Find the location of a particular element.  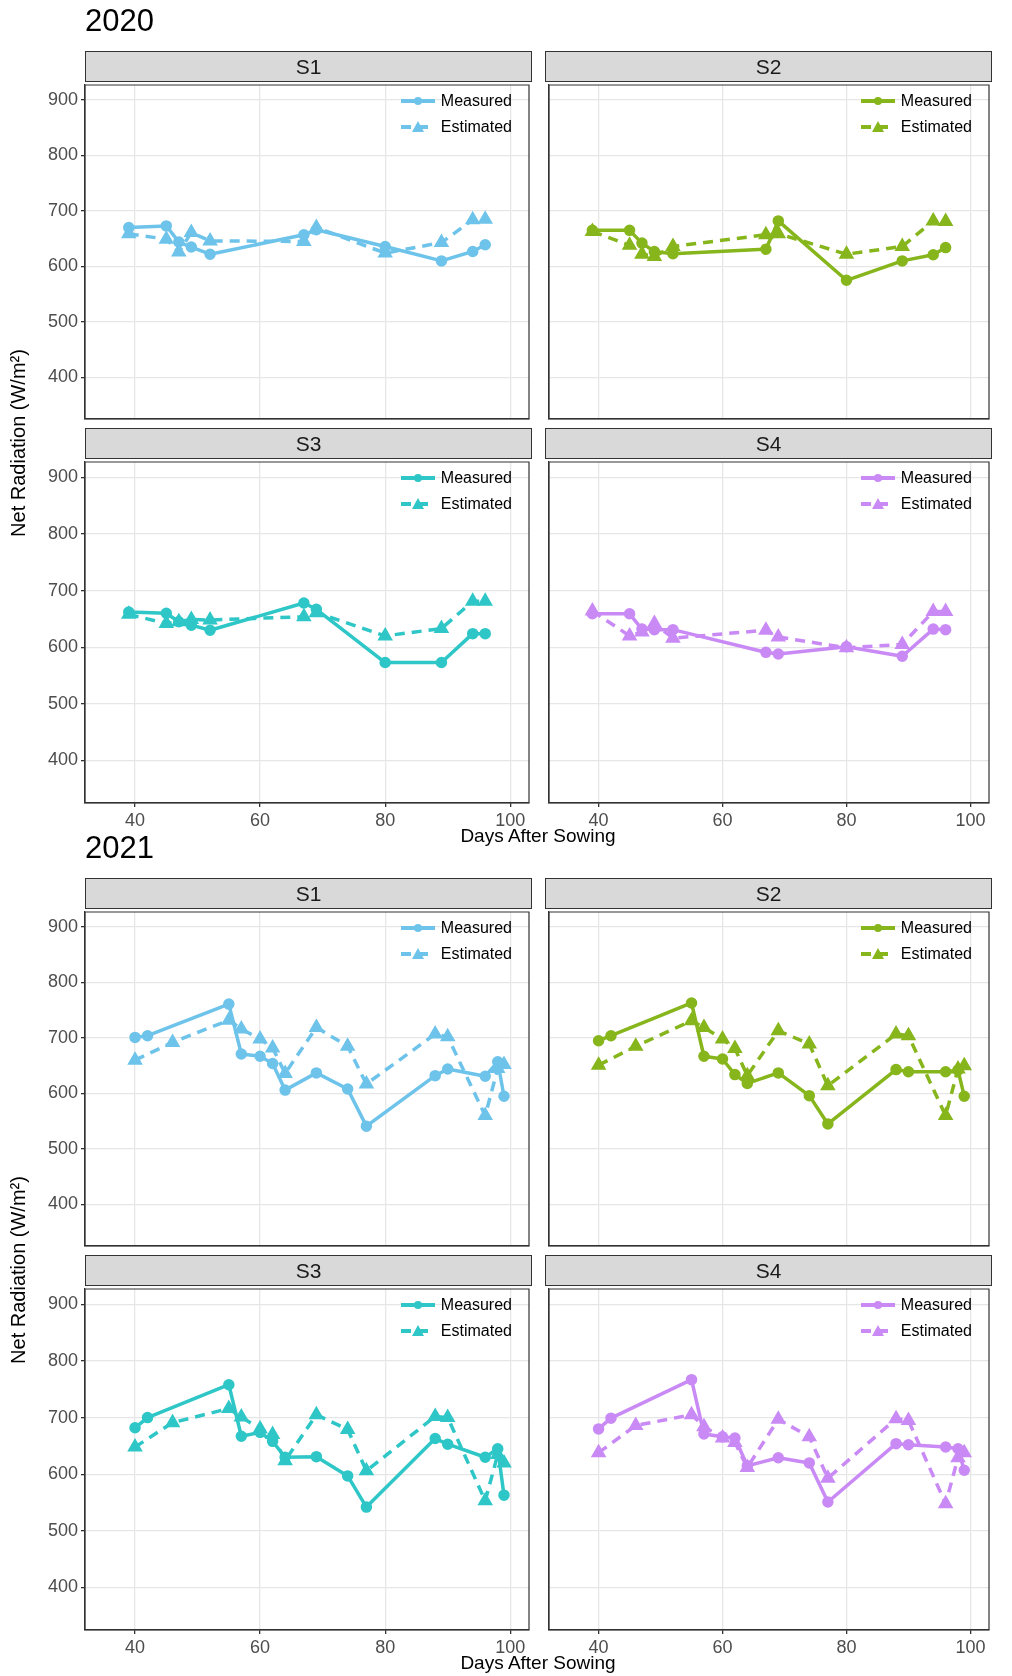

text: 2021 is located at coordinates (119, 848).